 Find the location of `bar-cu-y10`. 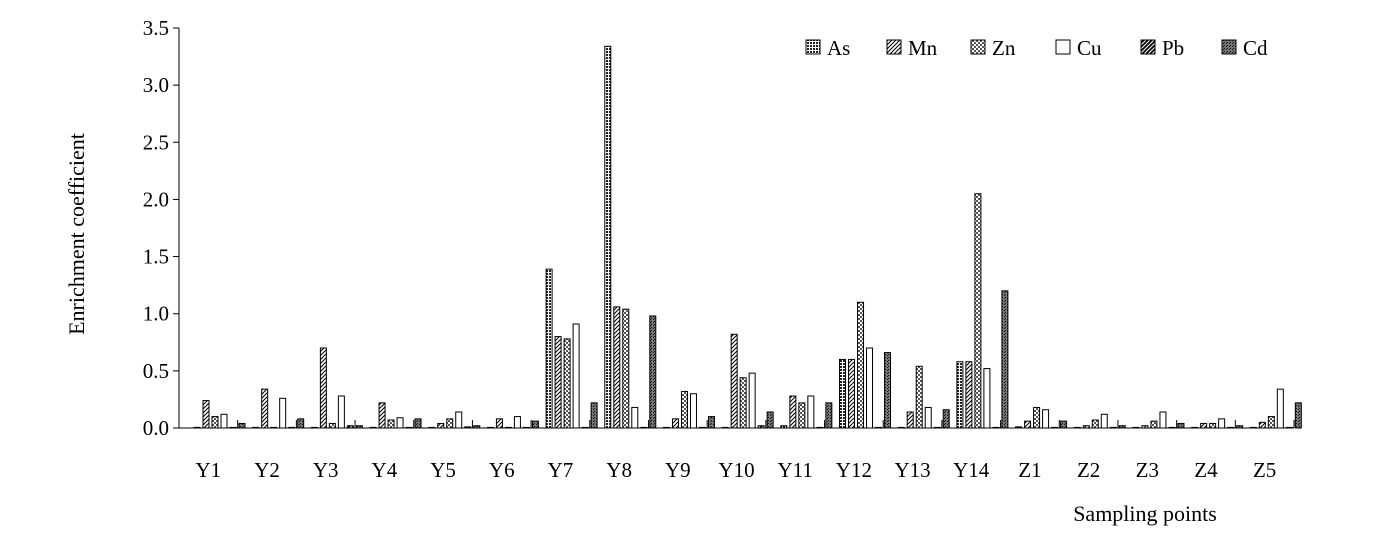

bar-cu-y10 is located at coordinates (752, 400).